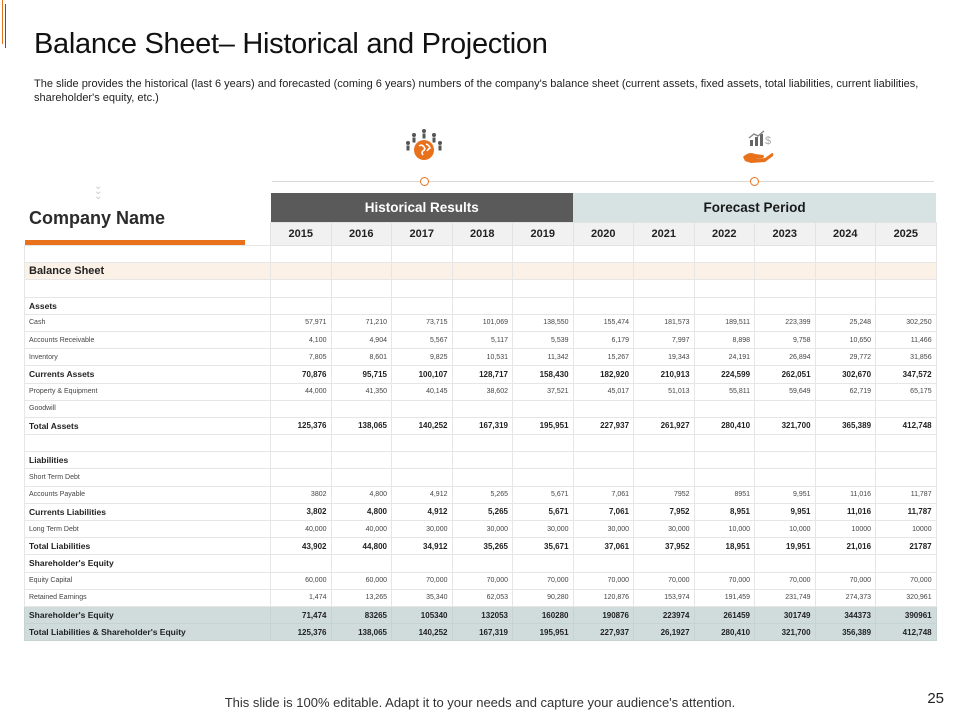 This screenshot has width=960, height=720. What do you see at coordinates (102, 340) in the screenshot?
I see `row-label: Accounts Receivable` at bounding box center [102, 340].